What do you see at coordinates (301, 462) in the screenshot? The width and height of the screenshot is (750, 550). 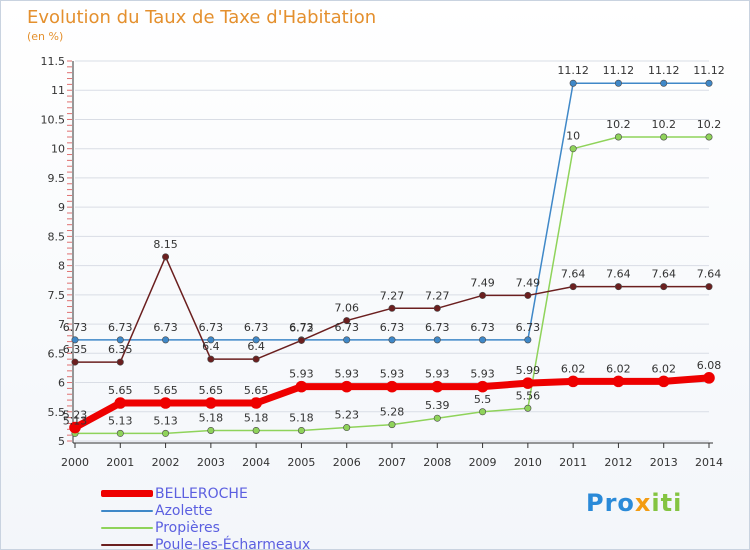 I see `x-tick-label: 2005` at bounding box center [301, 462].